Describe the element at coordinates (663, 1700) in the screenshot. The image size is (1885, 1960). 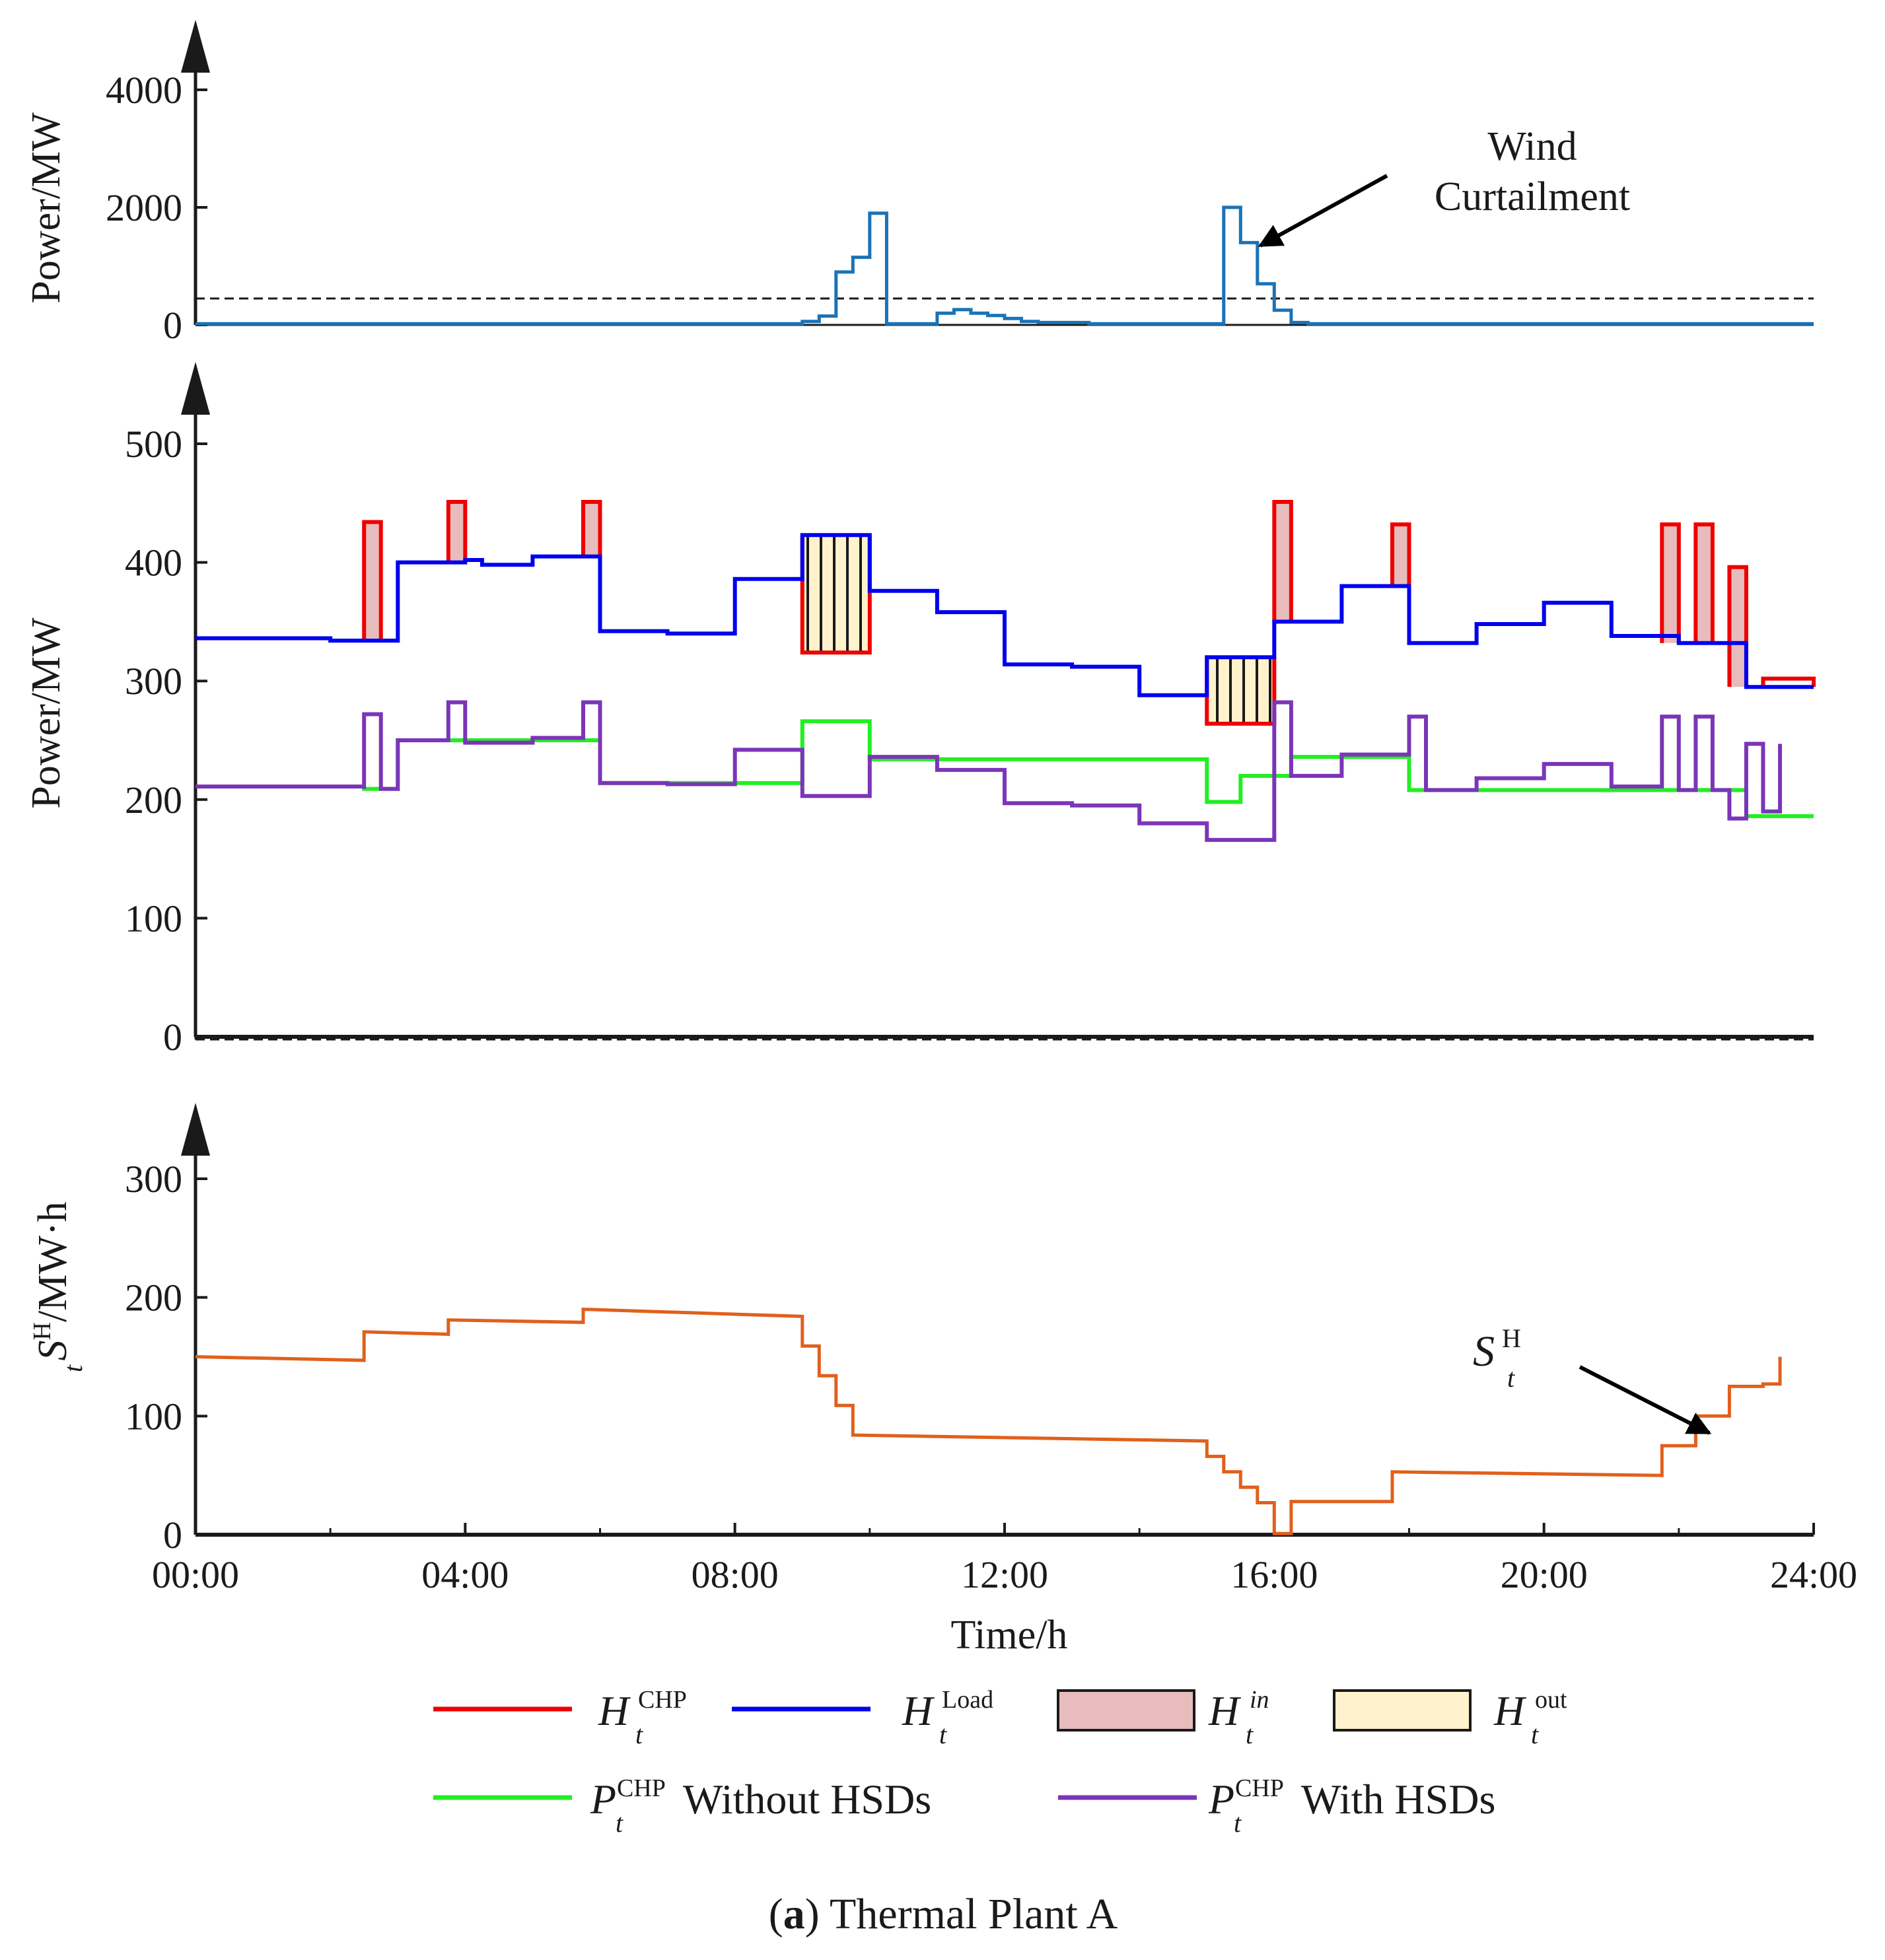
I see `legend-h-chp-sup: CHP` at that location.